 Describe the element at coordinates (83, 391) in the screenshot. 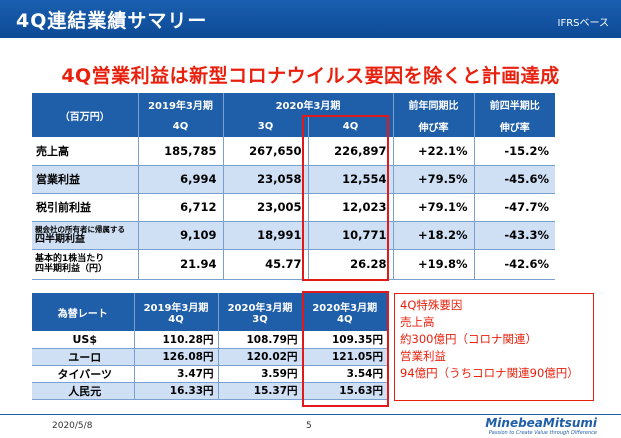

I see `fx-row-label: 人民元` at that location.